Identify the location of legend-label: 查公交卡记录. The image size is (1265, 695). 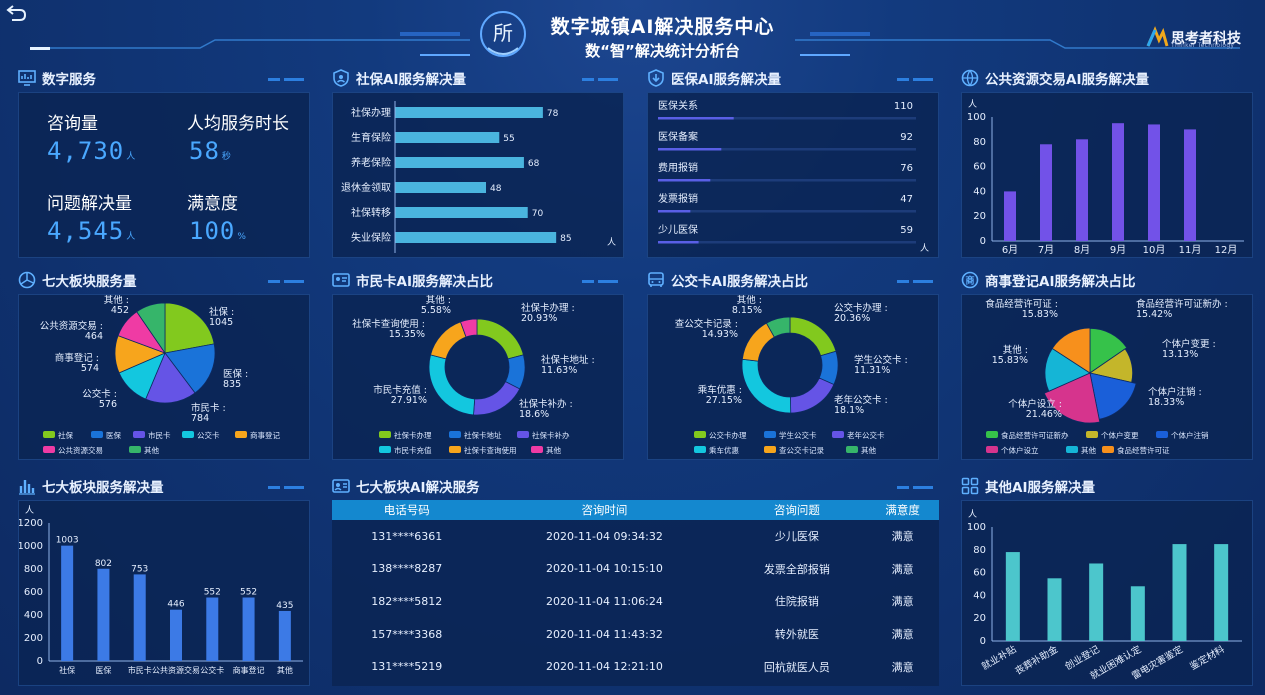
(801, 450).